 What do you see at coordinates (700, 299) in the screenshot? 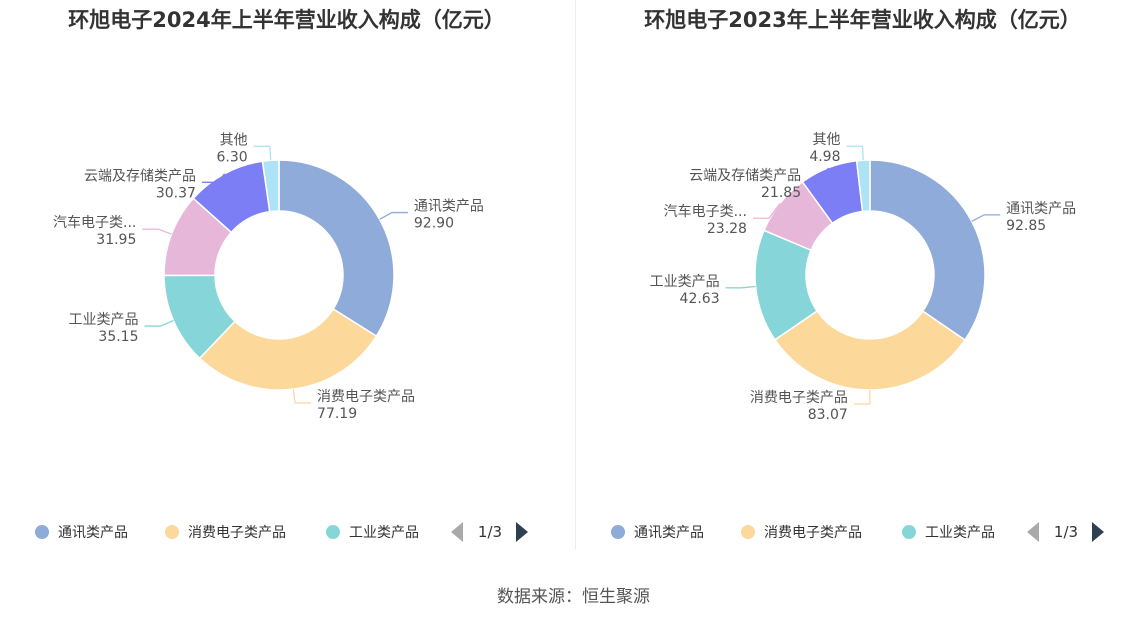
I see `slice-label-value: 42.63` at bounding box center [700, 299].